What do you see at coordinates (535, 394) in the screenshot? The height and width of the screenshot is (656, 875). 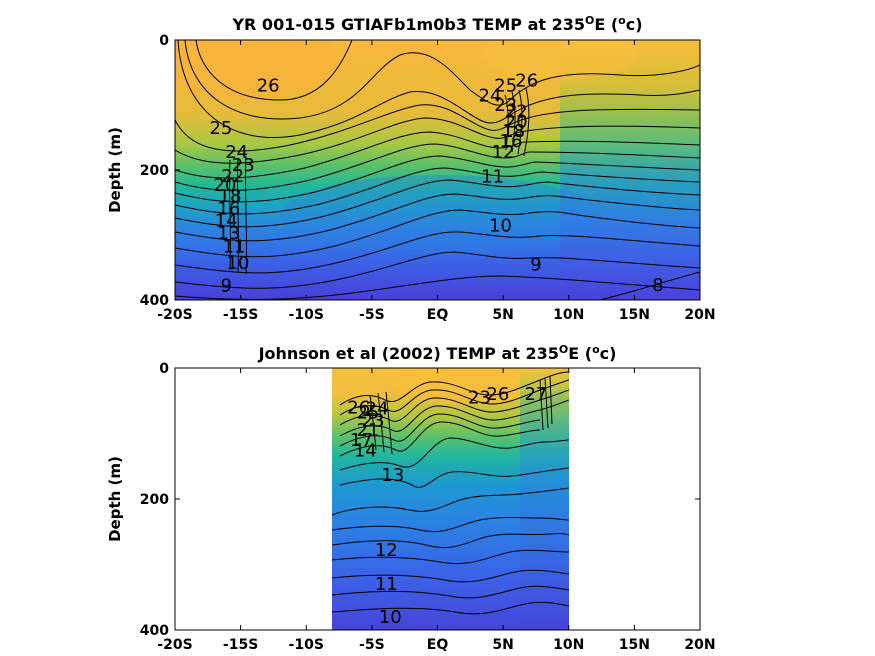 I see `contour-label: 27` at bounding box center [535, 394].